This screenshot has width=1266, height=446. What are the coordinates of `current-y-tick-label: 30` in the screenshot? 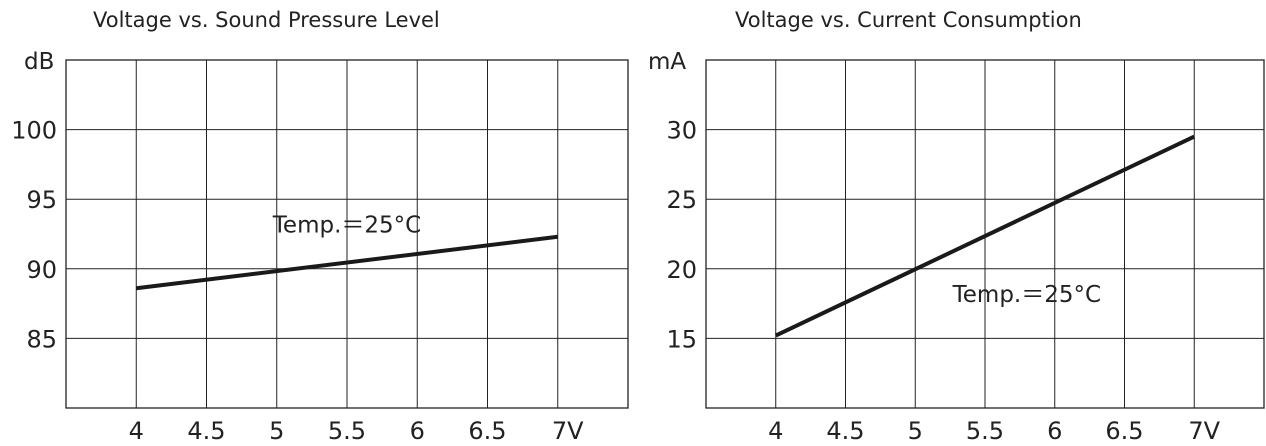 It's located at (681, 131).